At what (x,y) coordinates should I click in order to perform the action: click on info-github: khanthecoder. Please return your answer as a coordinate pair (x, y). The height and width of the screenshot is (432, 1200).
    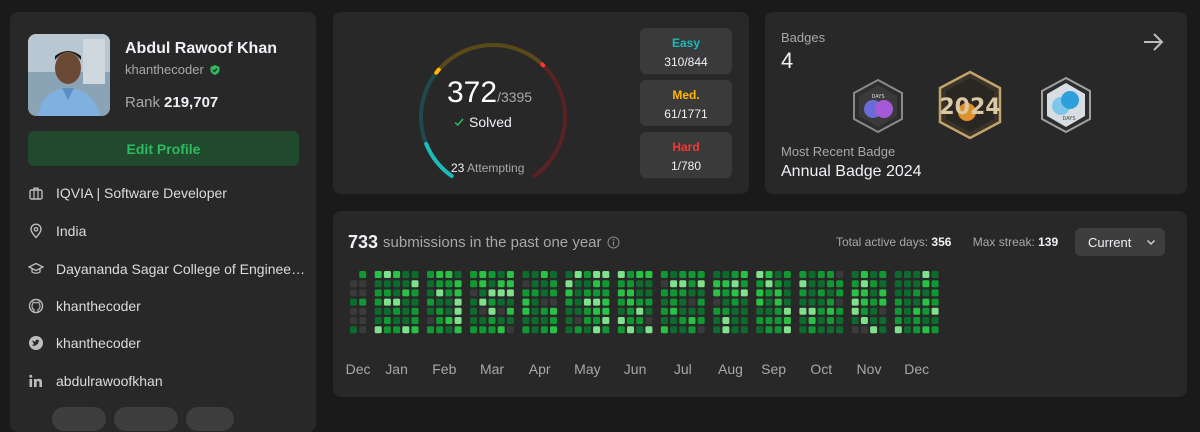
    Looking at the image, I should click on (167, 306).